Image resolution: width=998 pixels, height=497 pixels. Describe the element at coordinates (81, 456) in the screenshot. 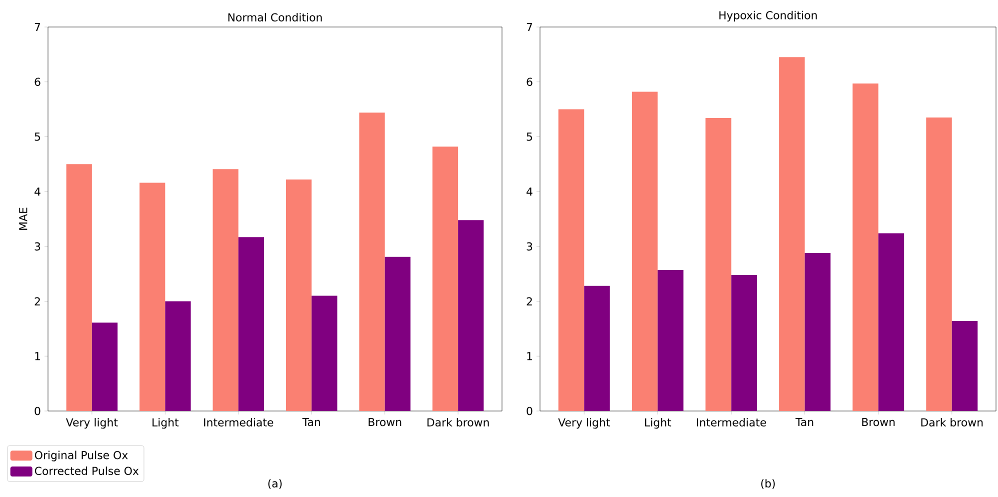

I see `legend-label: Original Pulse Ox` at that location.